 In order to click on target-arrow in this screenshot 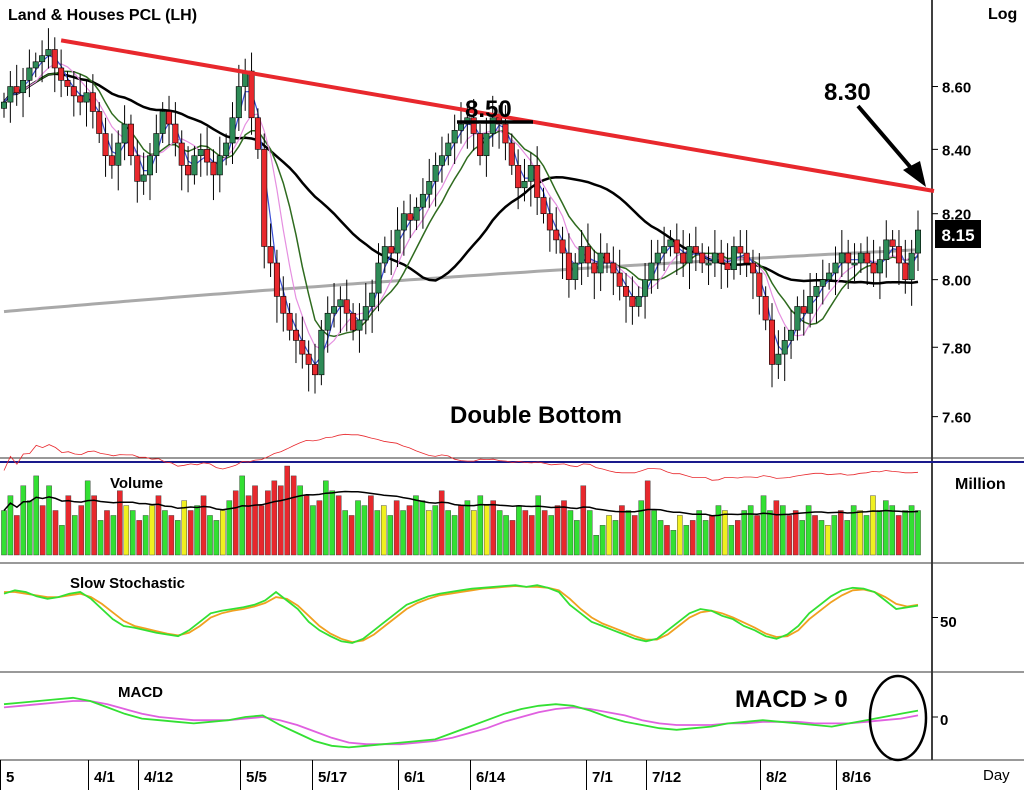, I will do `click(888, 141)`.